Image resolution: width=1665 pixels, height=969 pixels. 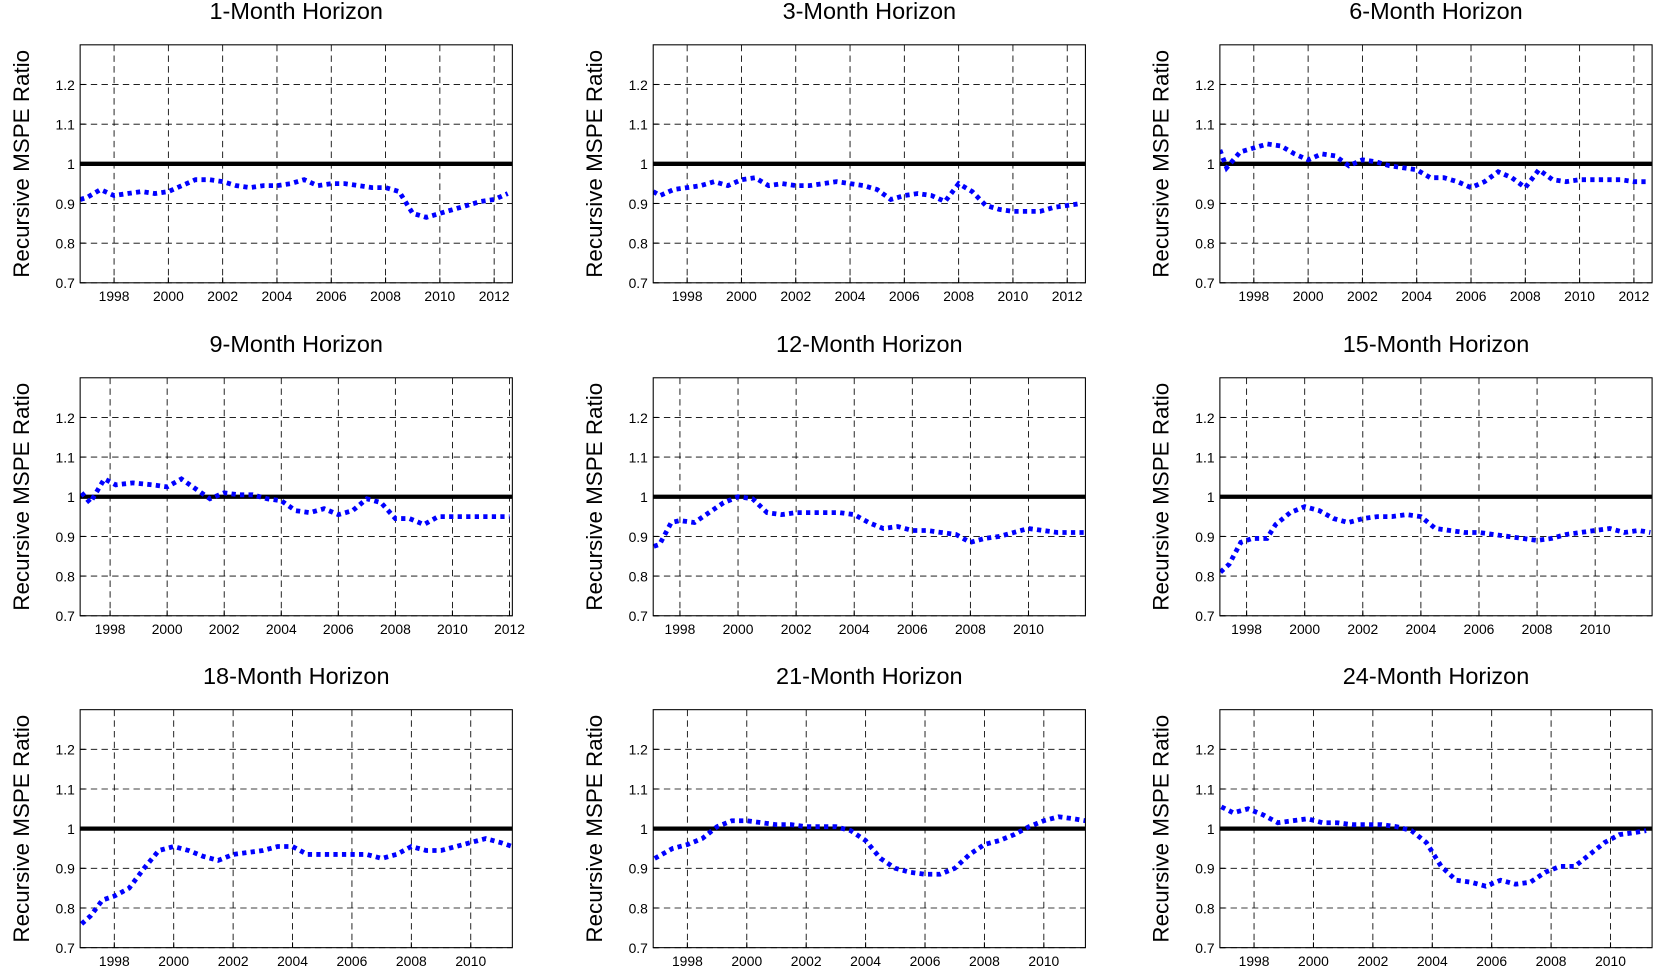 What do you see at coordinates (295, 344) in the screenshot?
I see `chart-title: 9-Month Horizon` at bounding box center [295, 344].